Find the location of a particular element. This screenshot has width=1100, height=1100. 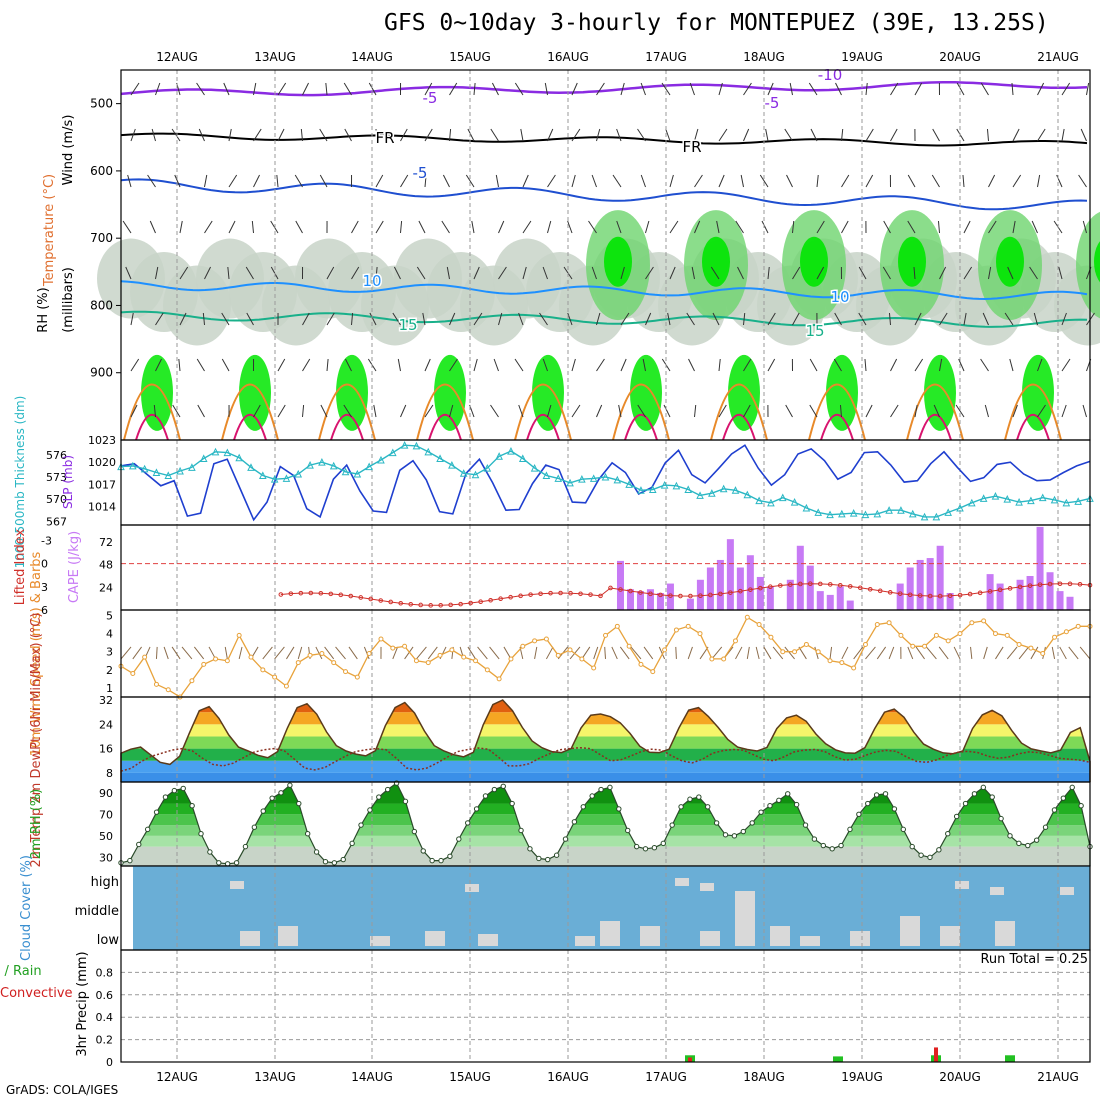

precip-total-bar is located at coordinates (1010, 1058).